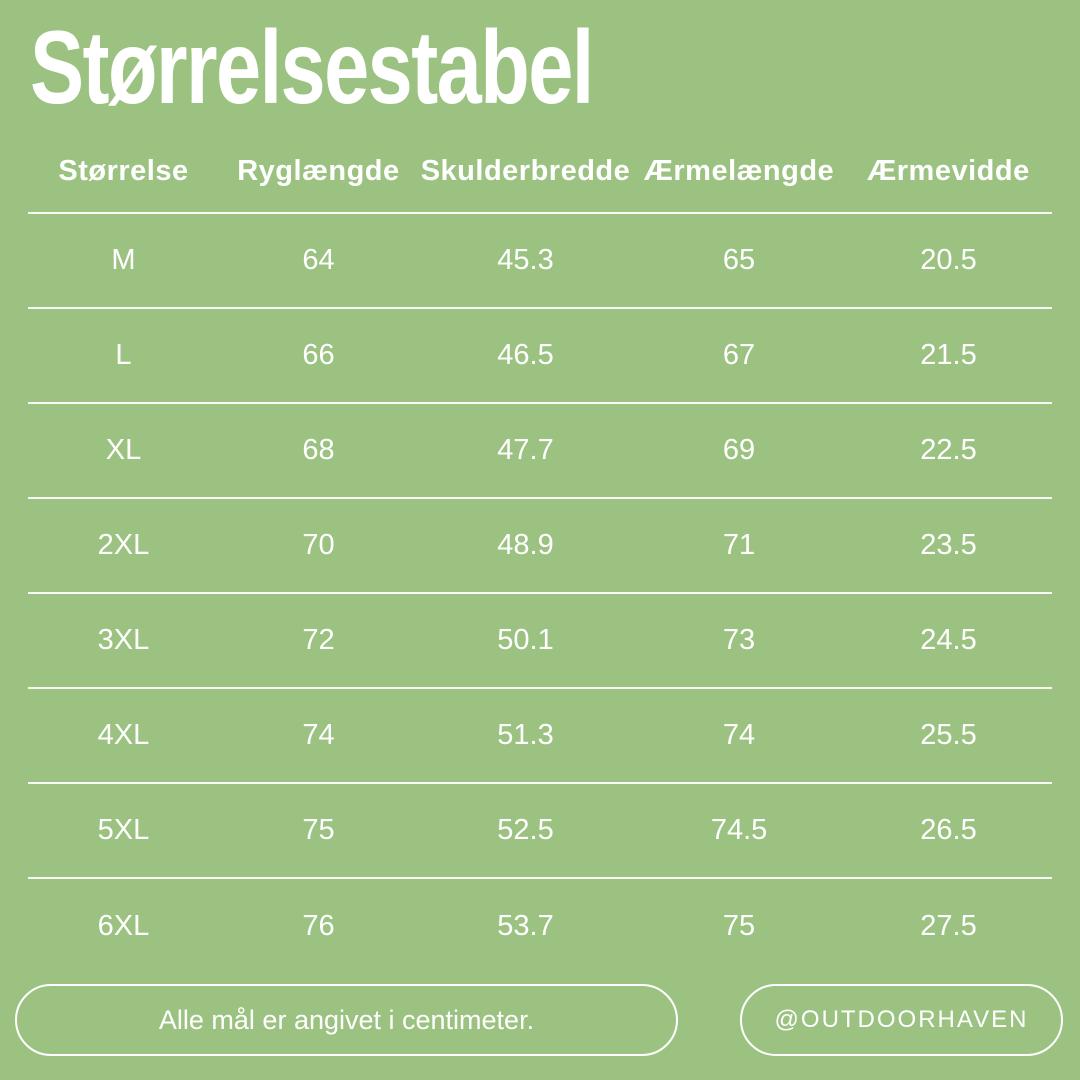 This screenshot has height=1080, width=1080. I want to click on table-cell: 64, so click(318, 260).